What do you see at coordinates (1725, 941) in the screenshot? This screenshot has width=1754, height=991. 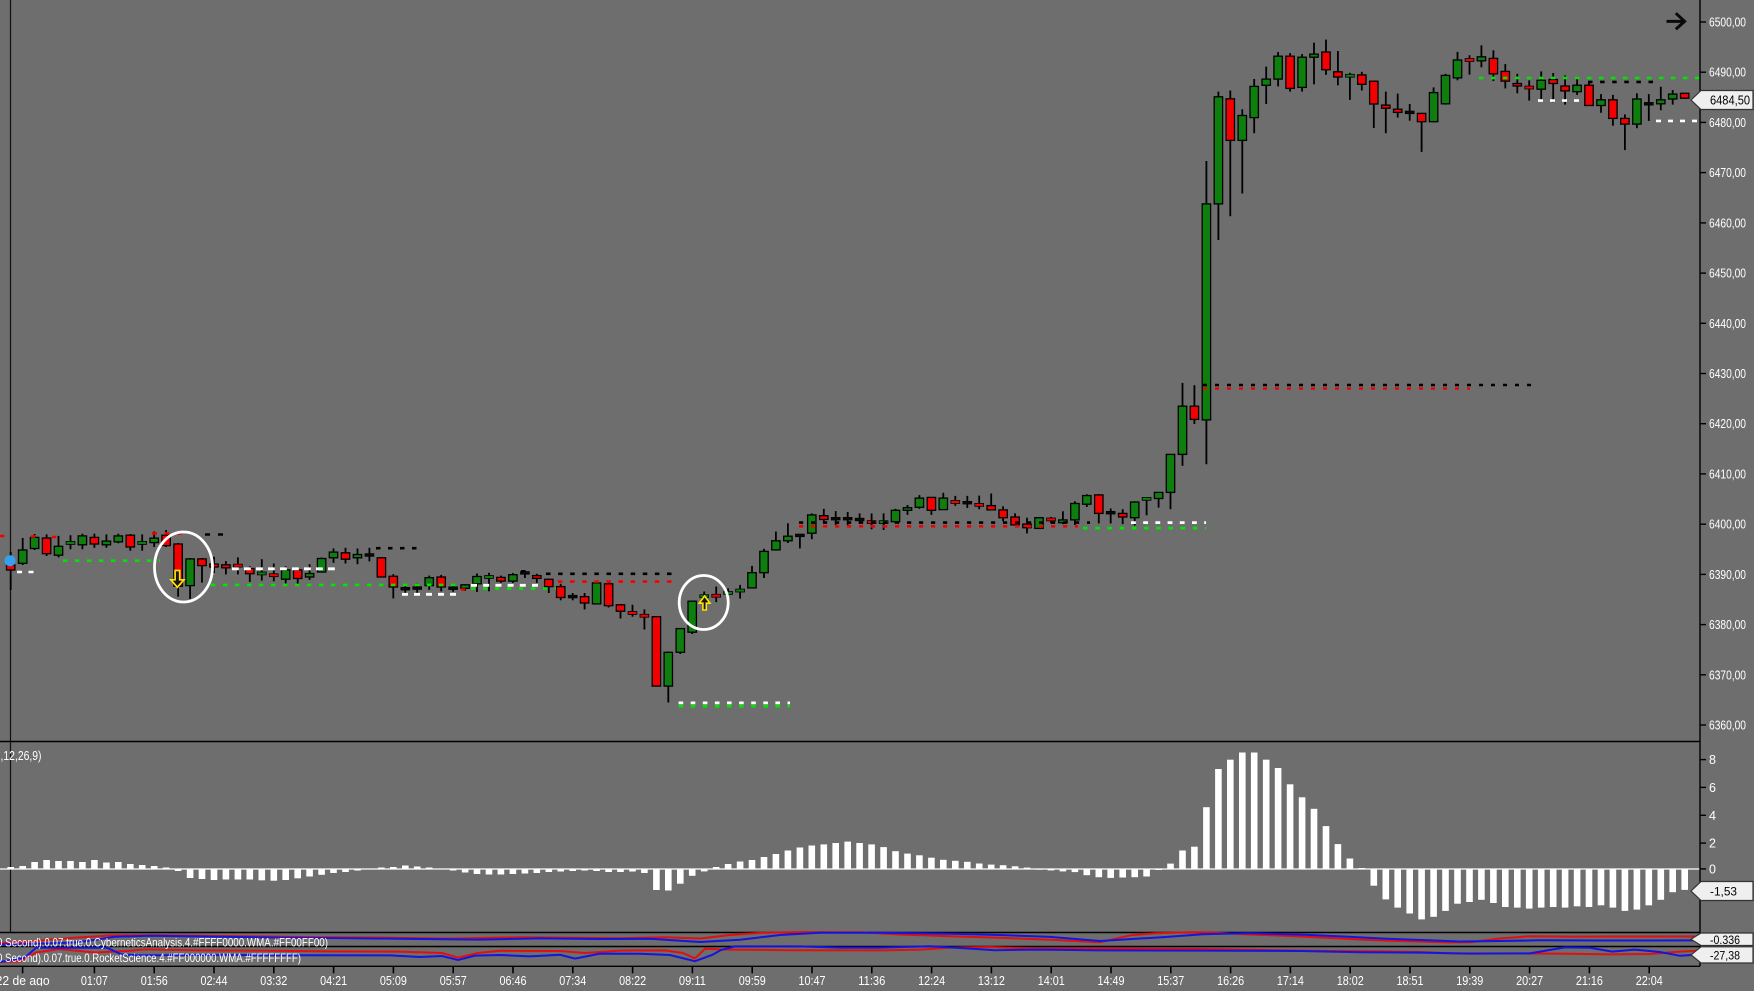 I see `svg-text: -0.336` at bounding box center [1725, 941].